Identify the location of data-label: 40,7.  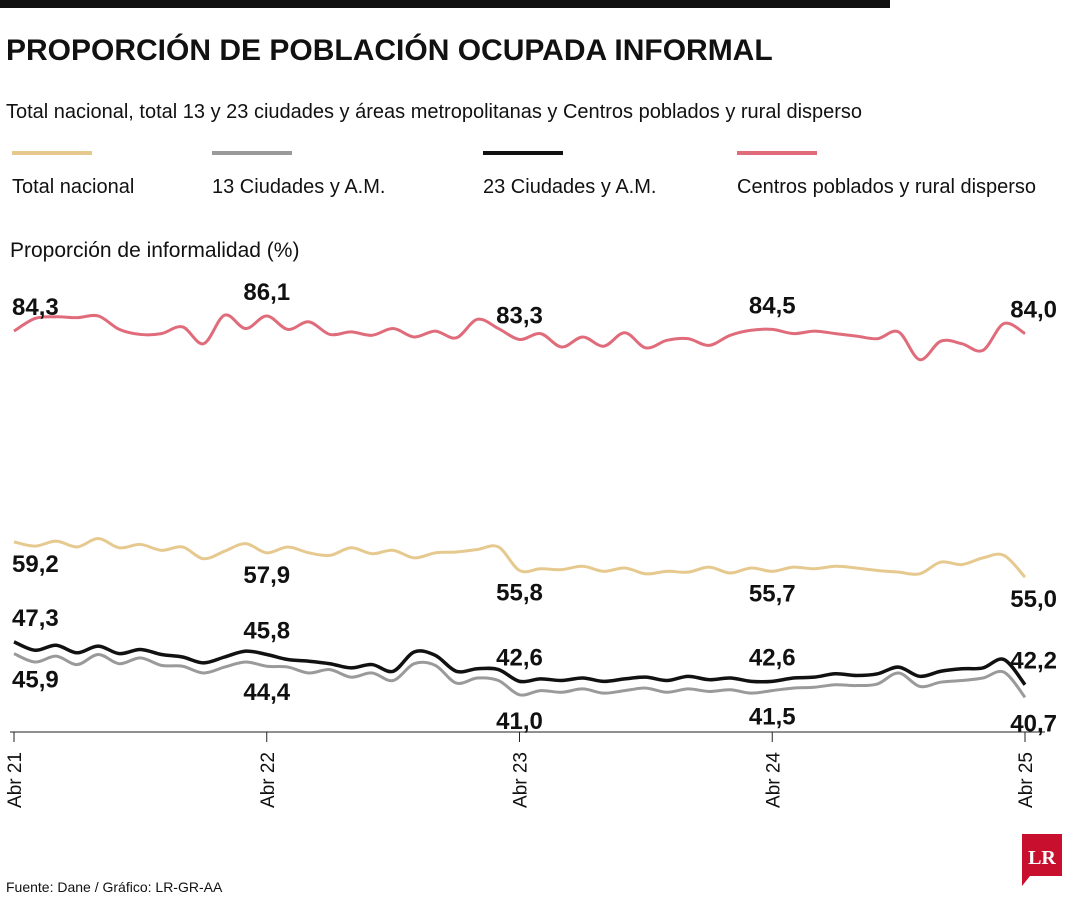
(1033, 723).